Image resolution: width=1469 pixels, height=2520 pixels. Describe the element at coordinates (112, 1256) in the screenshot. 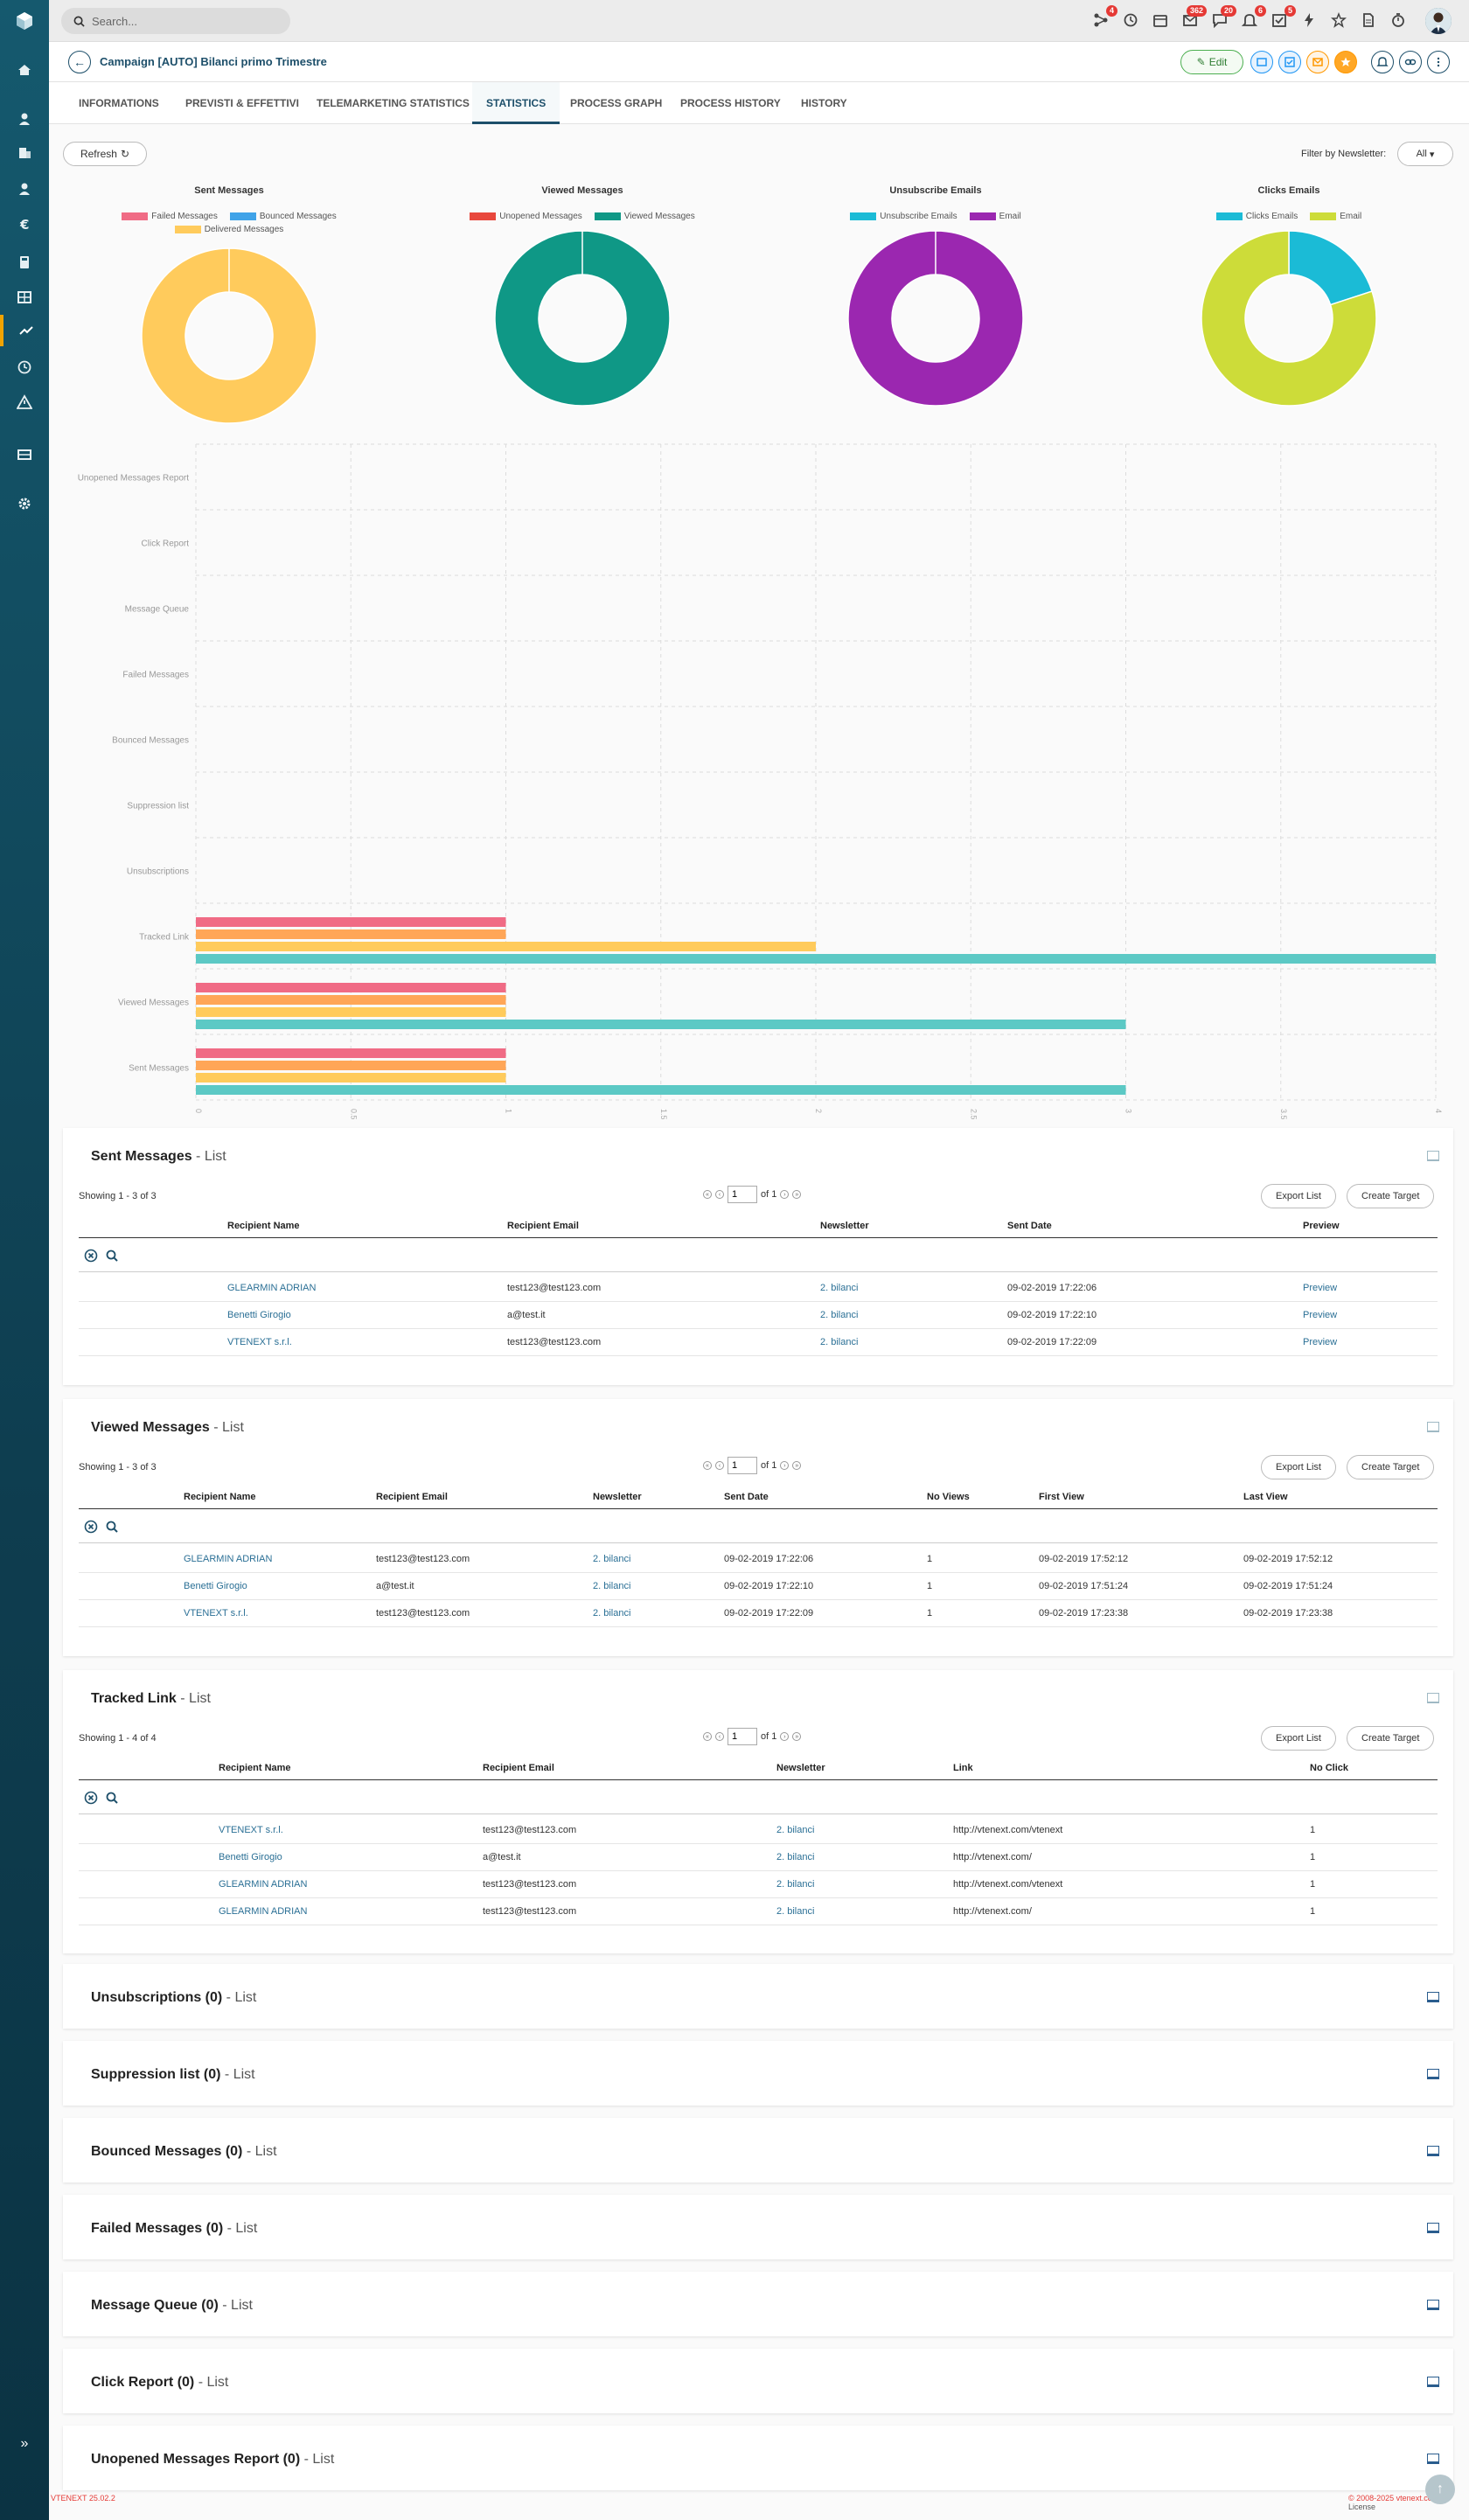

I see `search-icon` at that location.